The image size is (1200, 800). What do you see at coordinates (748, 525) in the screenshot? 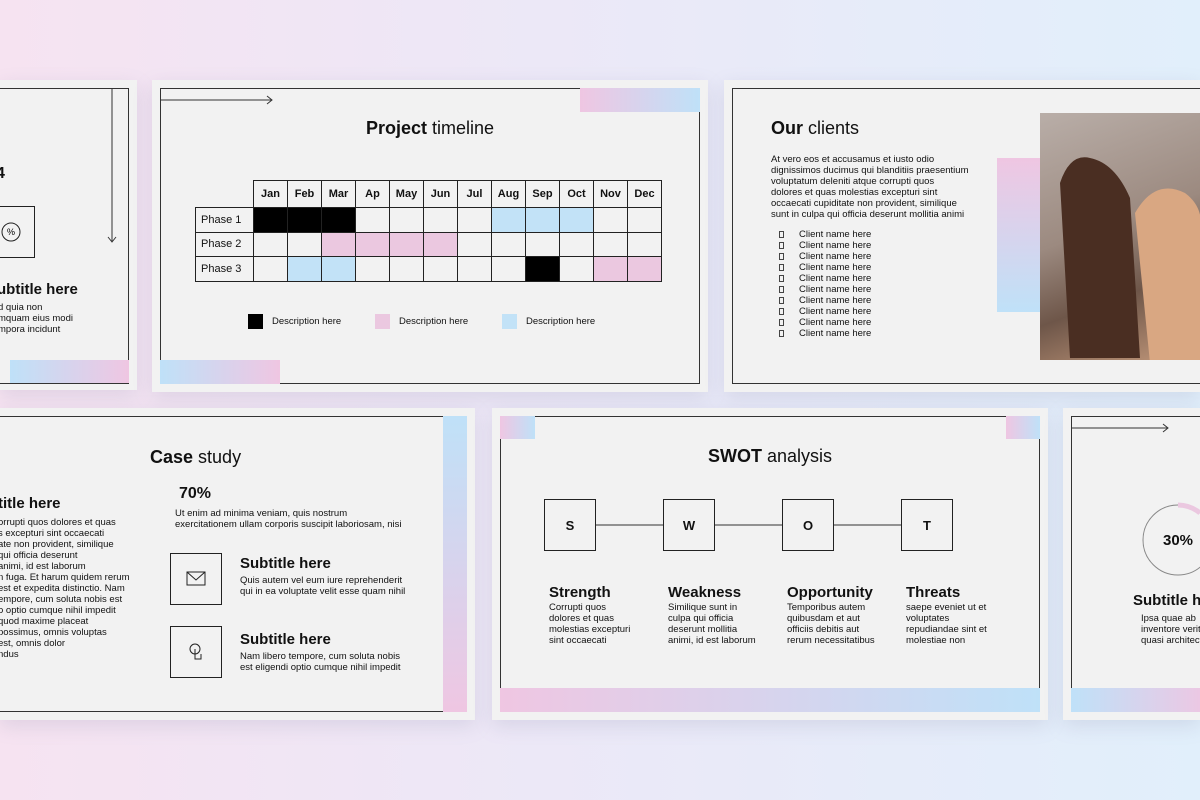
I see `connectors` at bounding box center [748, 525].